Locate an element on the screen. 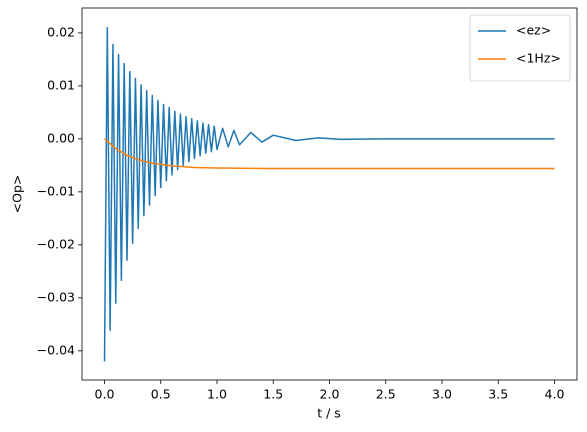 Image resolution: width=587 pixels, height=432 pixels. x-tick-label: 2.5 is located at coordinates (386, 394).